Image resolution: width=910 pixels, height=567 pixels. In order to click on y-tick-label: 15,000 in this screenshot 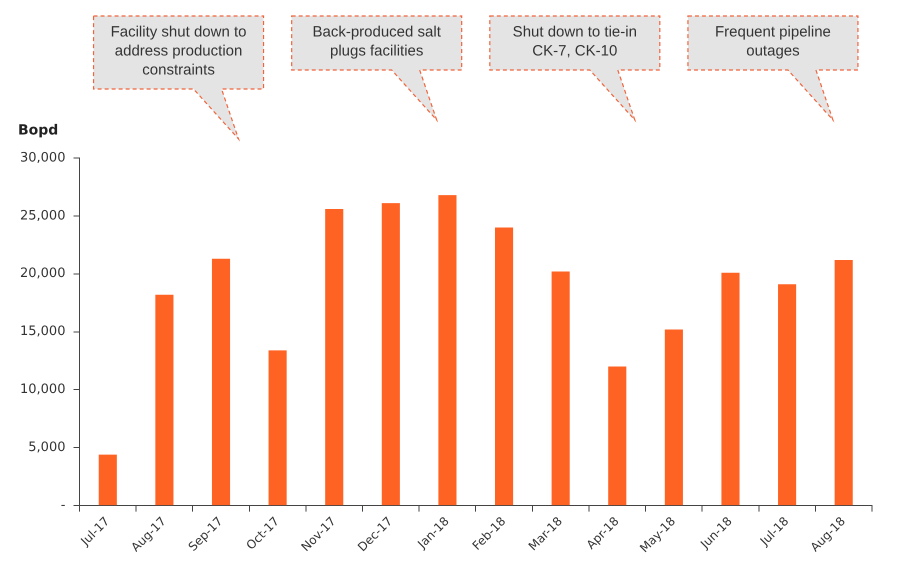, I will do `click(43, 332)`.